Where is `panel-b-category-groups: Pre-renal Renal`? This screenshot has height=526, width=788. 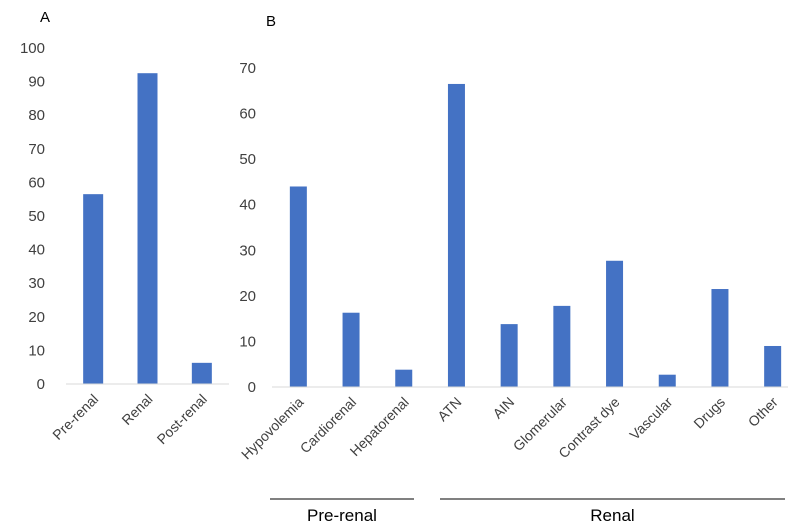 panel-b-category-groups: Pre-renal Renal is located at coordinates (527, 511).